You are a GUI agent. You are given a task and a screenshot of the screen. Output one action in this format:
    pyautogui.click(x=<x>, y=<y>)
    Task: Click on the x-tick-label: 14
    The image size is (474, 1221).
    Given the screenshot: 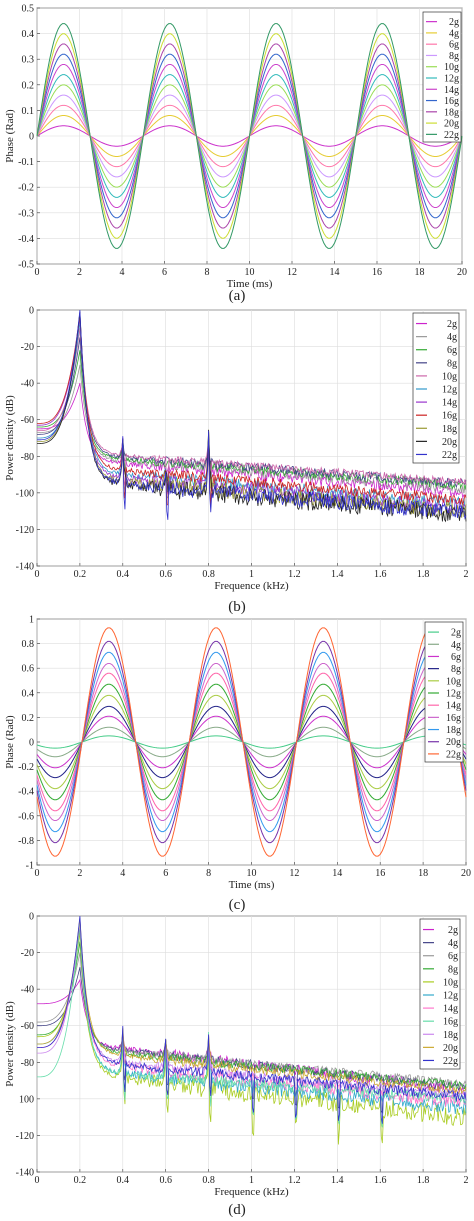 What is the action you would take?
    pyautogui.click(x=337, y=873)
    